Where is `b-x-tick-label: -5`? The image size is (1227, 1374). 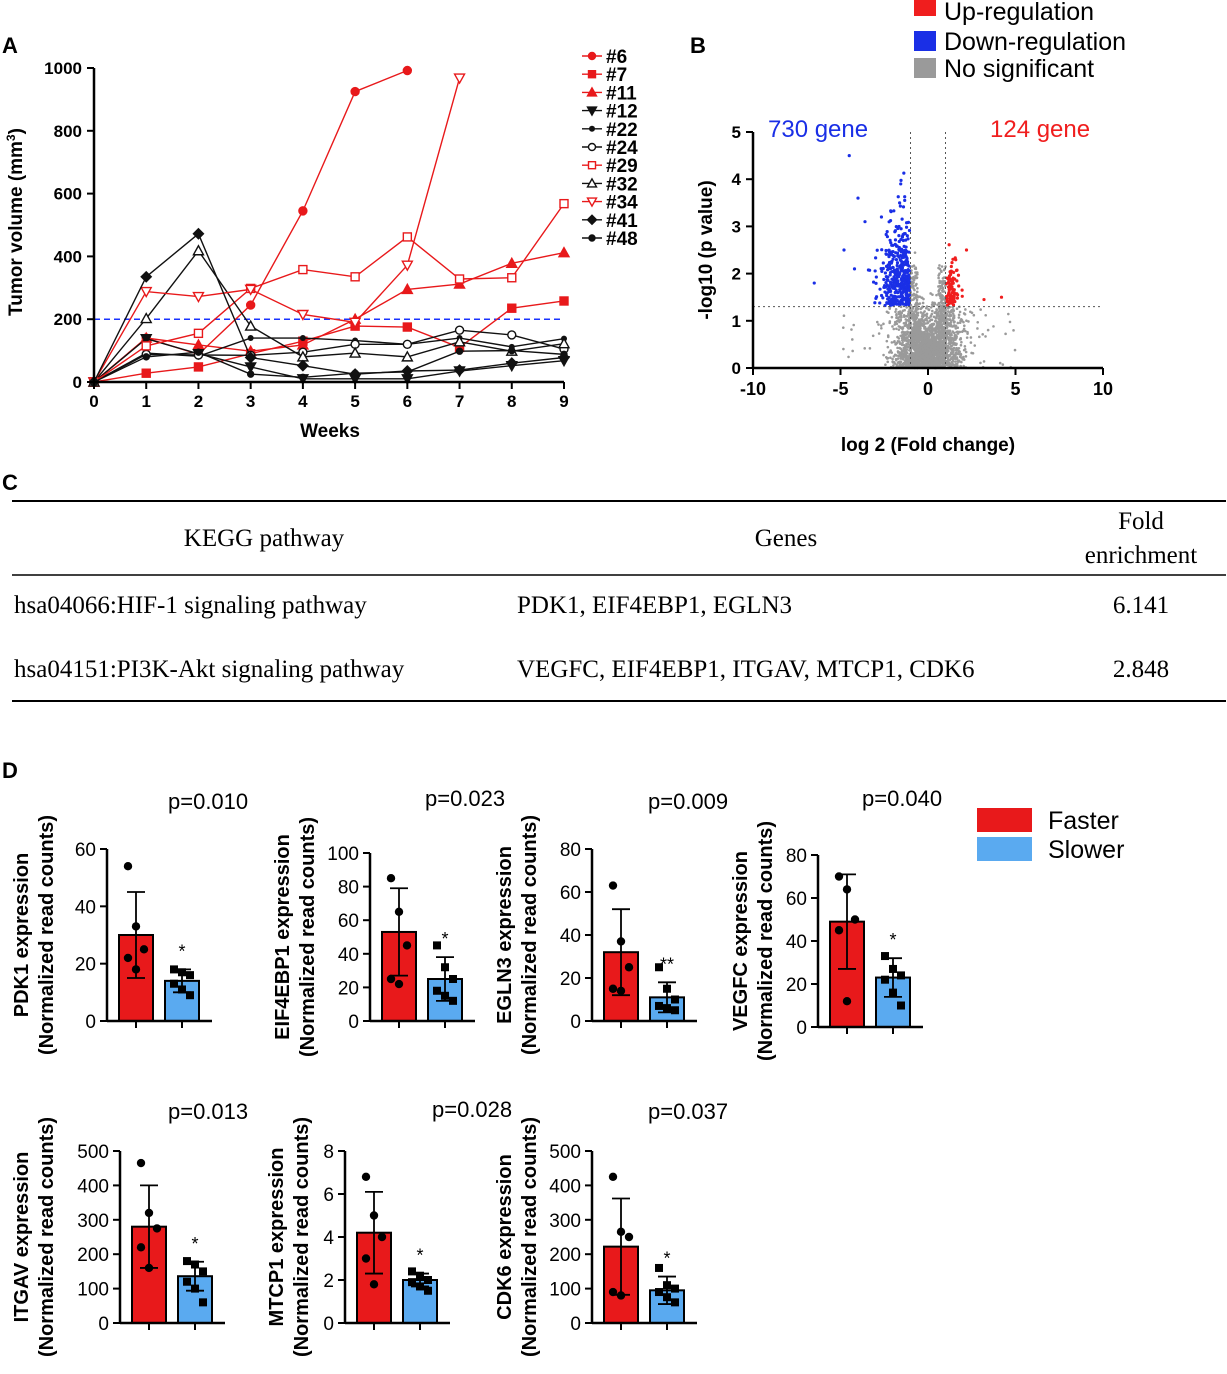
b-x-tick-label: -5 is located at coordinates (840, 389).